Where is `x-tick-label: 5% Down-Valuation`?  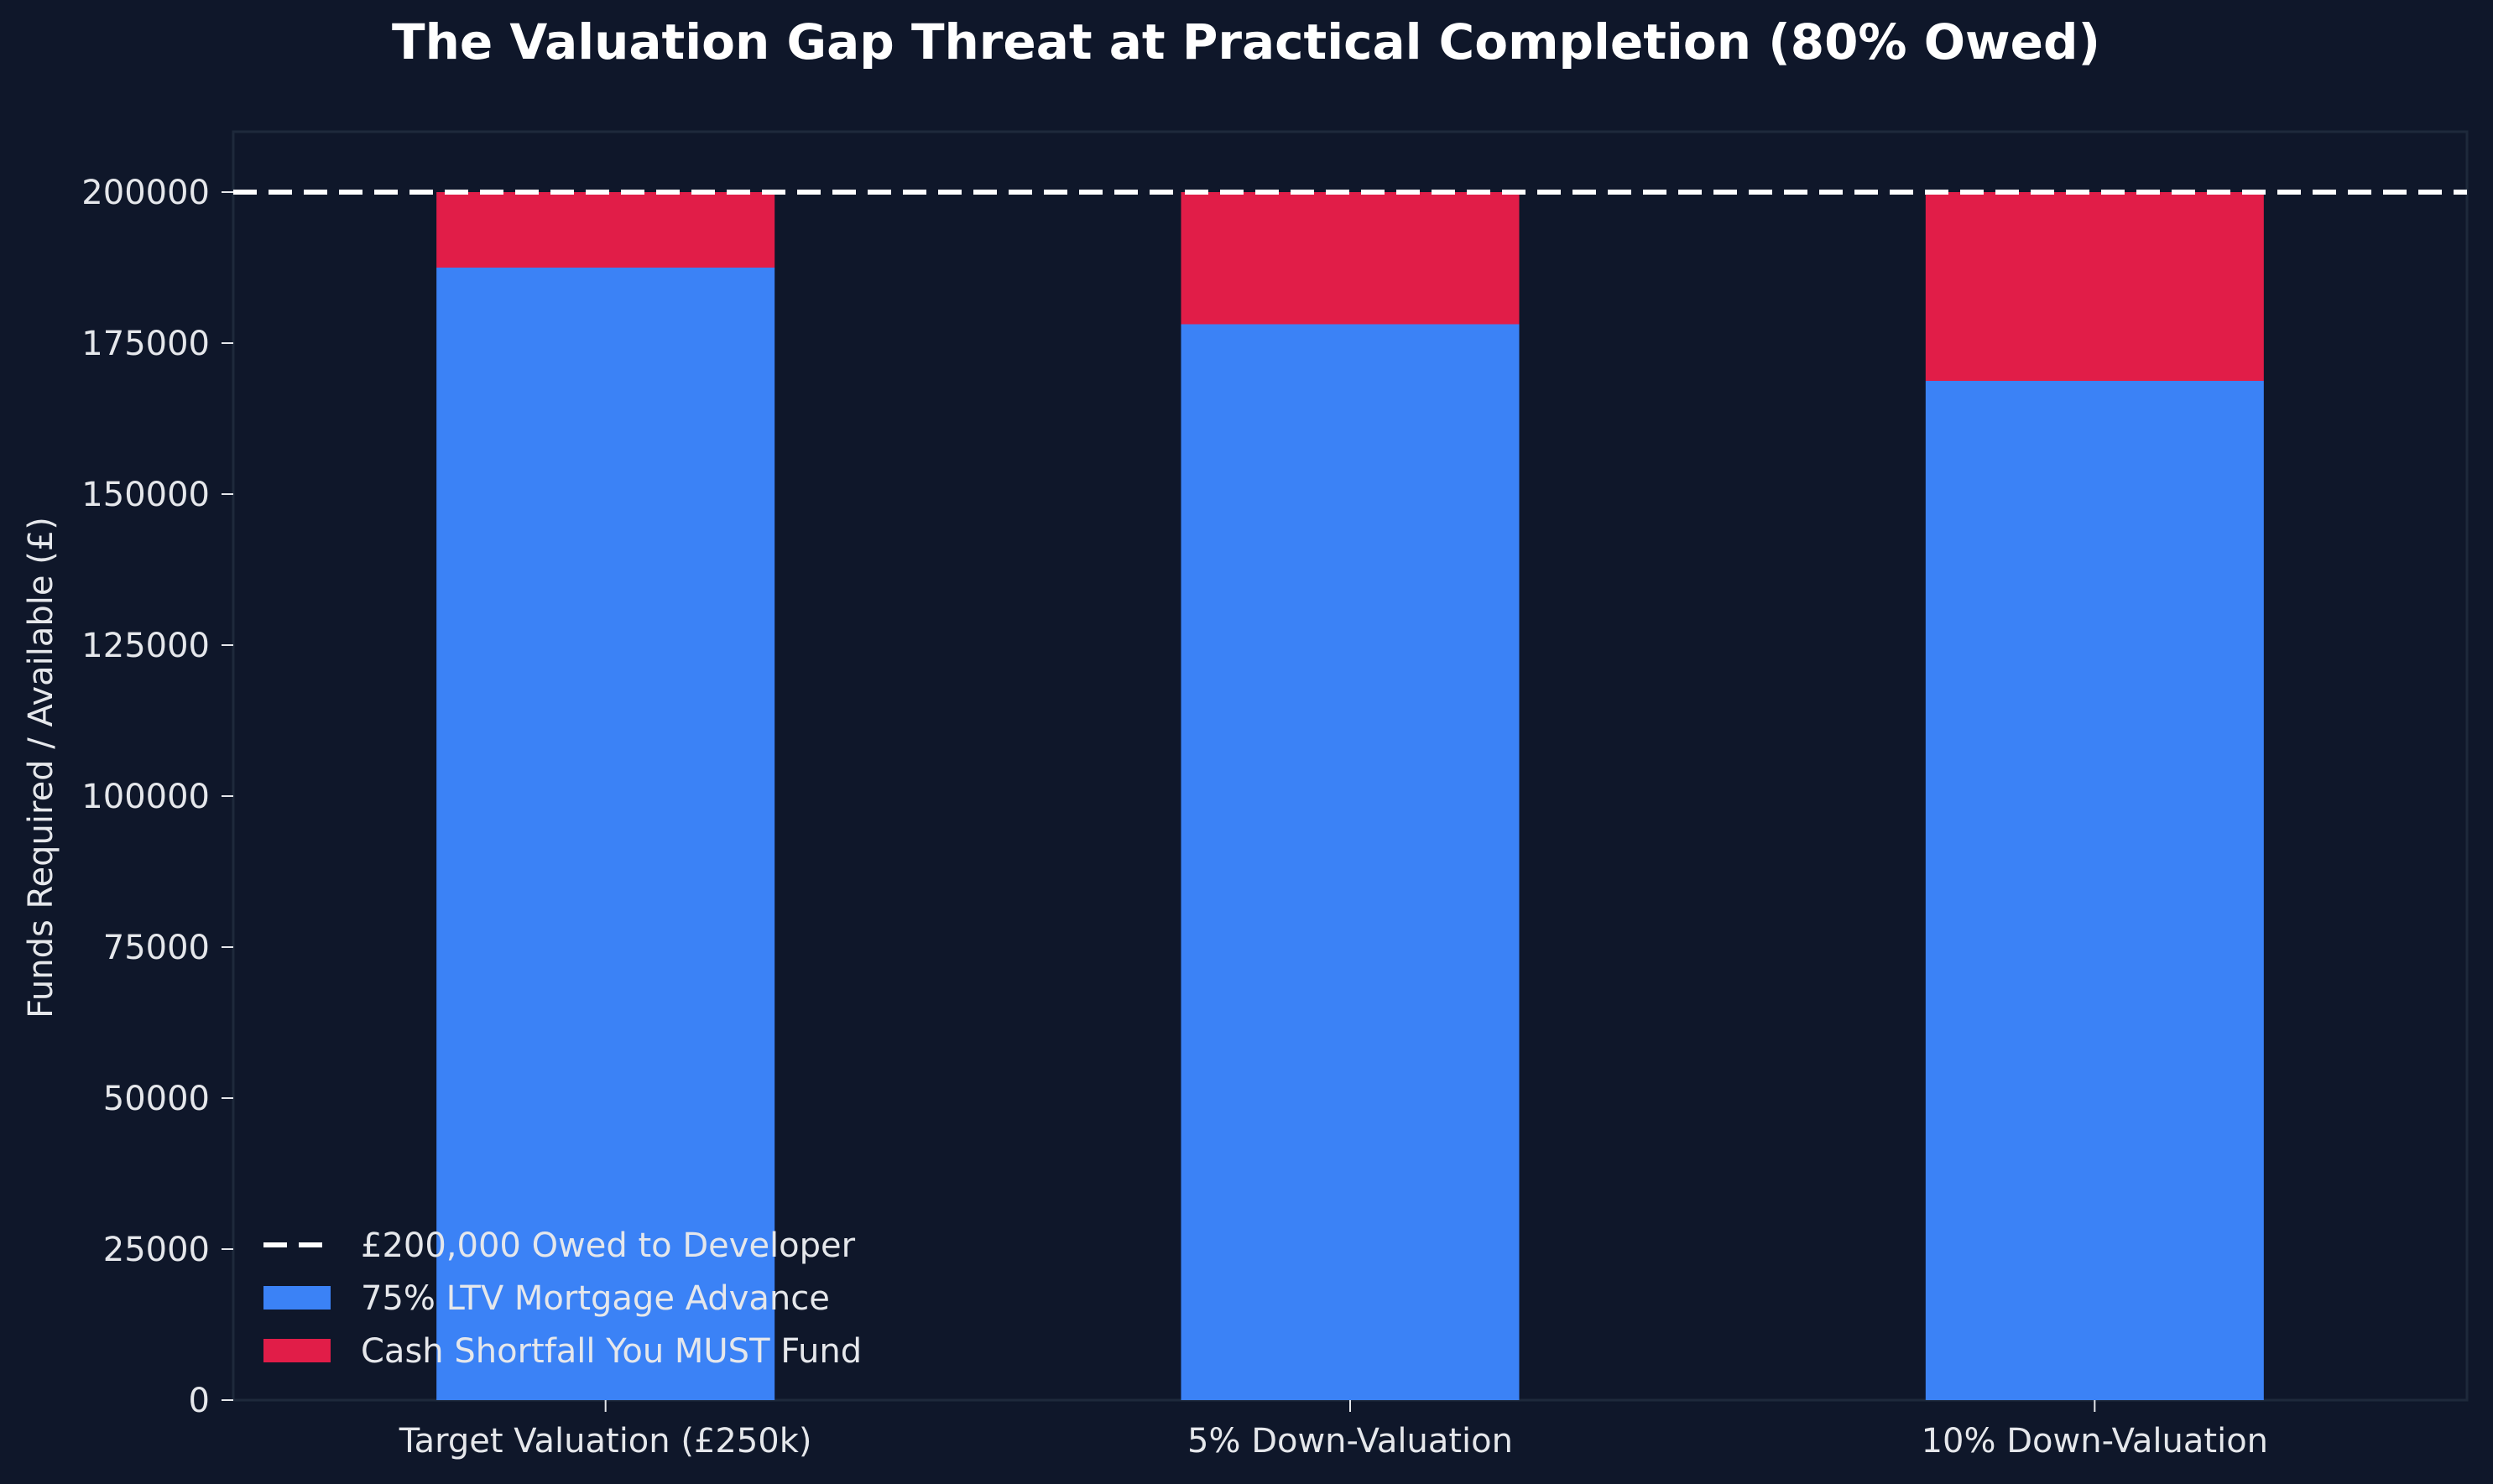
x-tick-label: 5% Down-Valuation is located at coordinates (1350, 1441).